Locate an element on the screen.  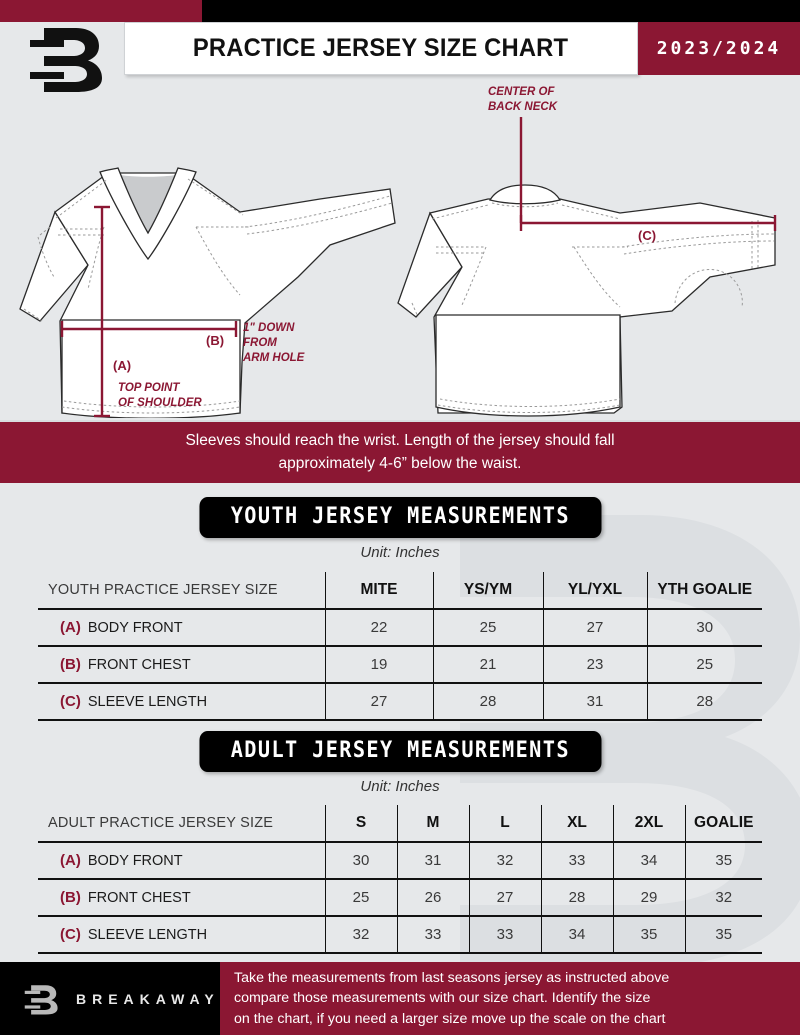
youth-cell-1-1: 21 is located at coordinates (487, 664).